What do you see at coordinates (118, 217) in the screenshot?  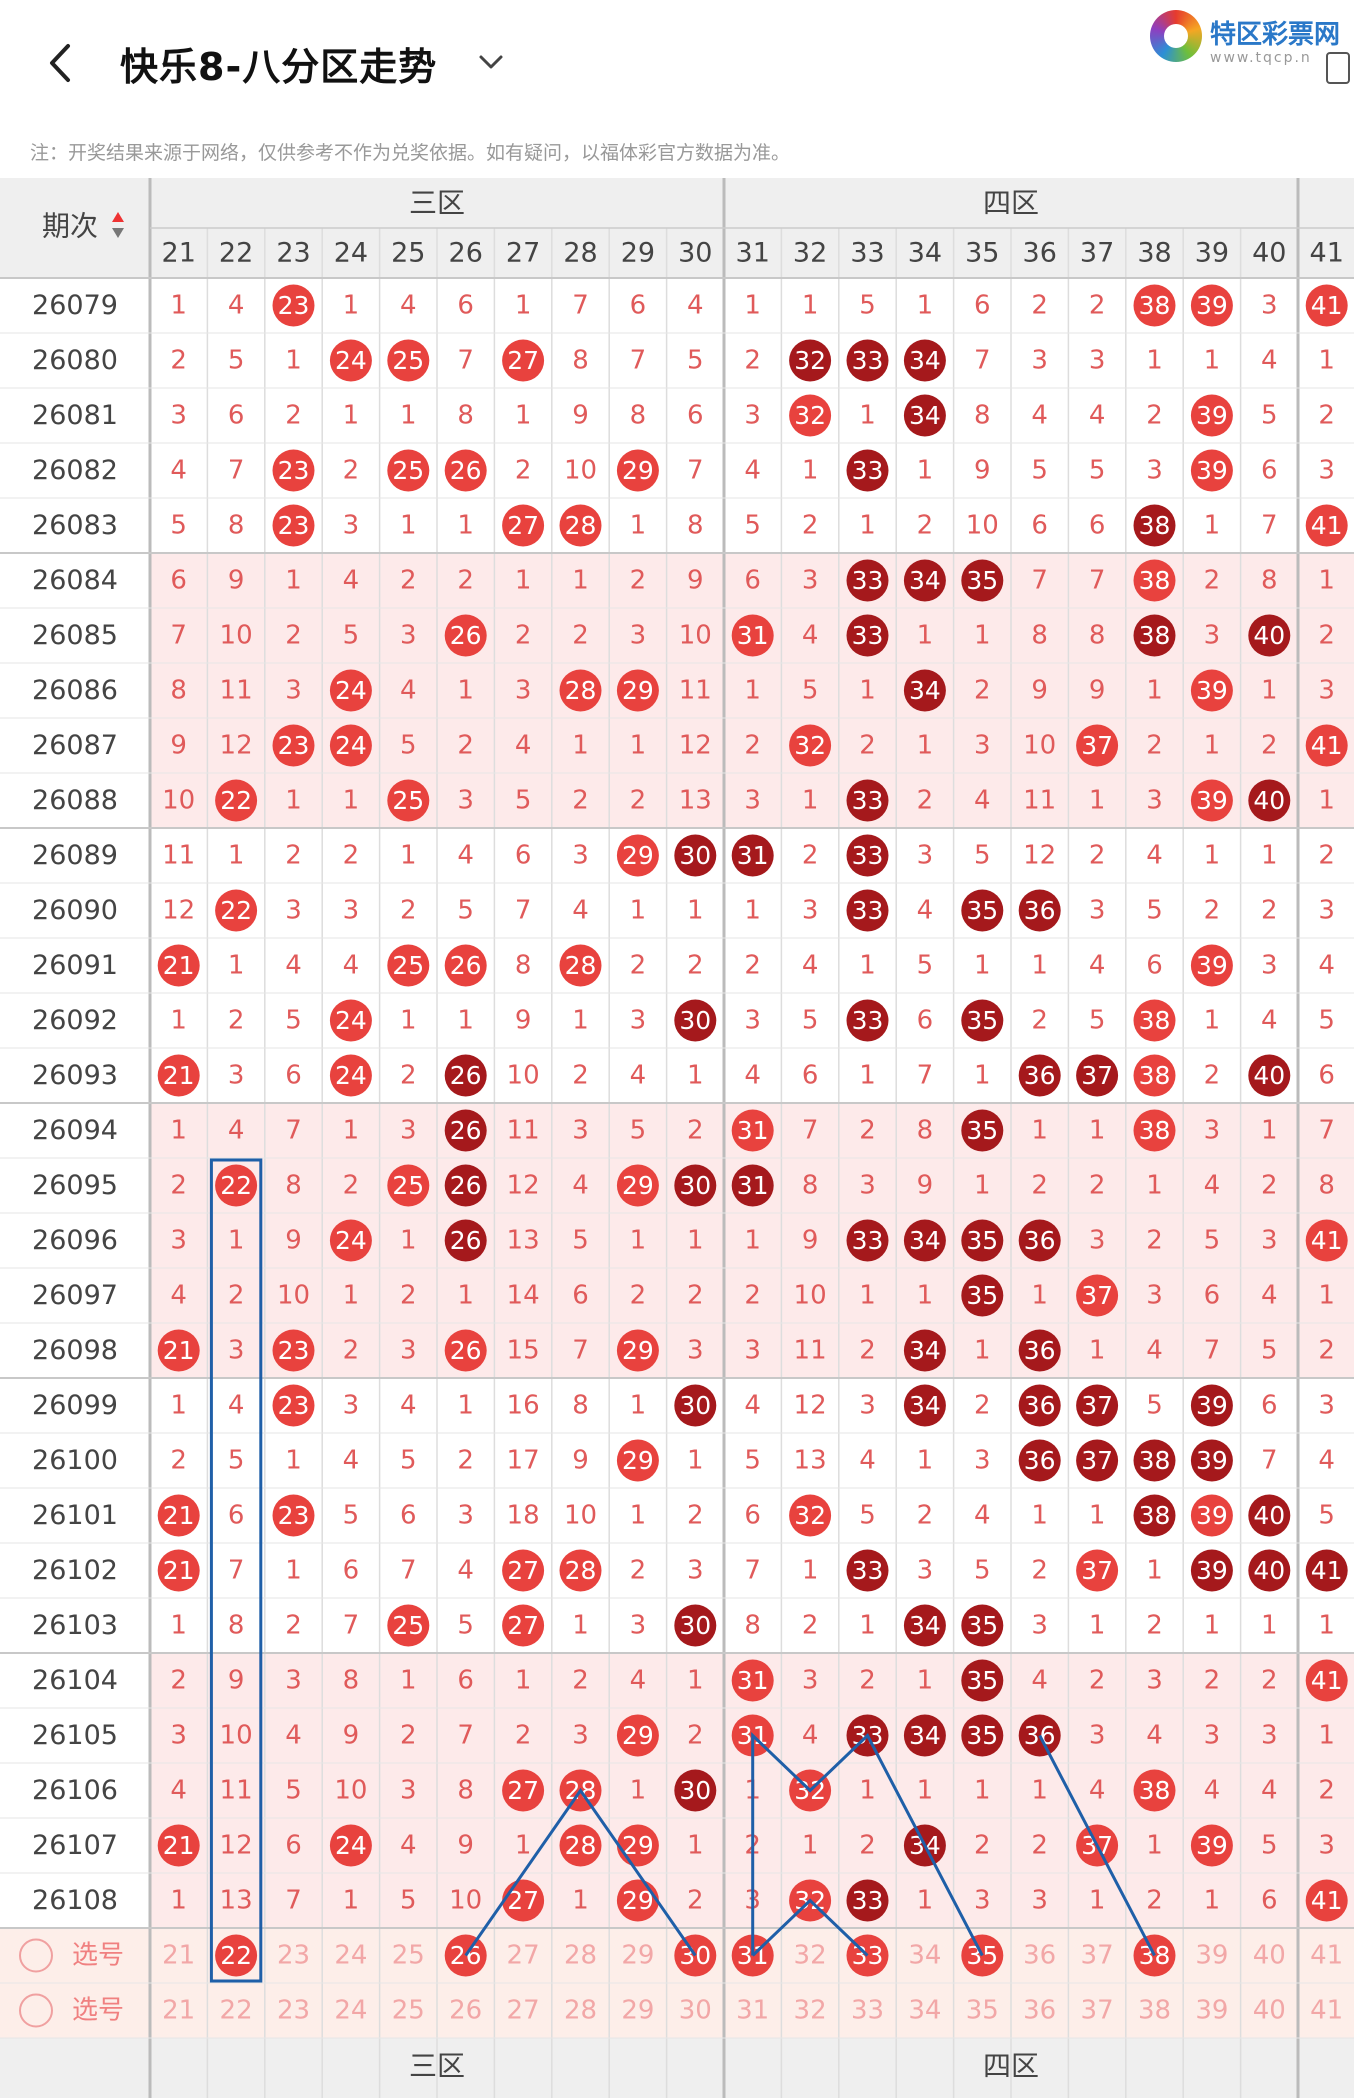 I see `sort-up-icon` at bounding box center [118, 217].